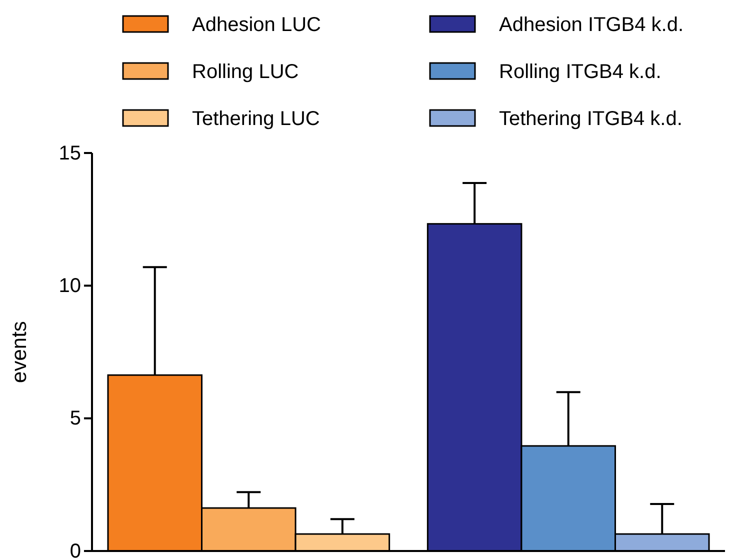 This screenshot has width=739, height=558. Describe the element at coordinates (75, 549) in the screenshot. I see `y-tick-label: 0` at that location.